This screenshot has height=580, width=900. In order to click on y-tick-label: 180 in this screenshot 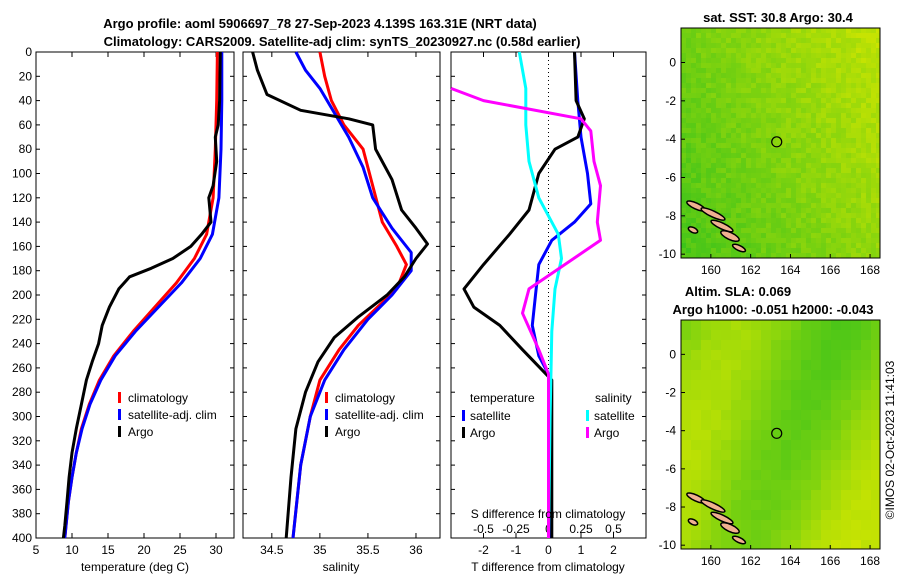, I will do `click(22, 271)`.